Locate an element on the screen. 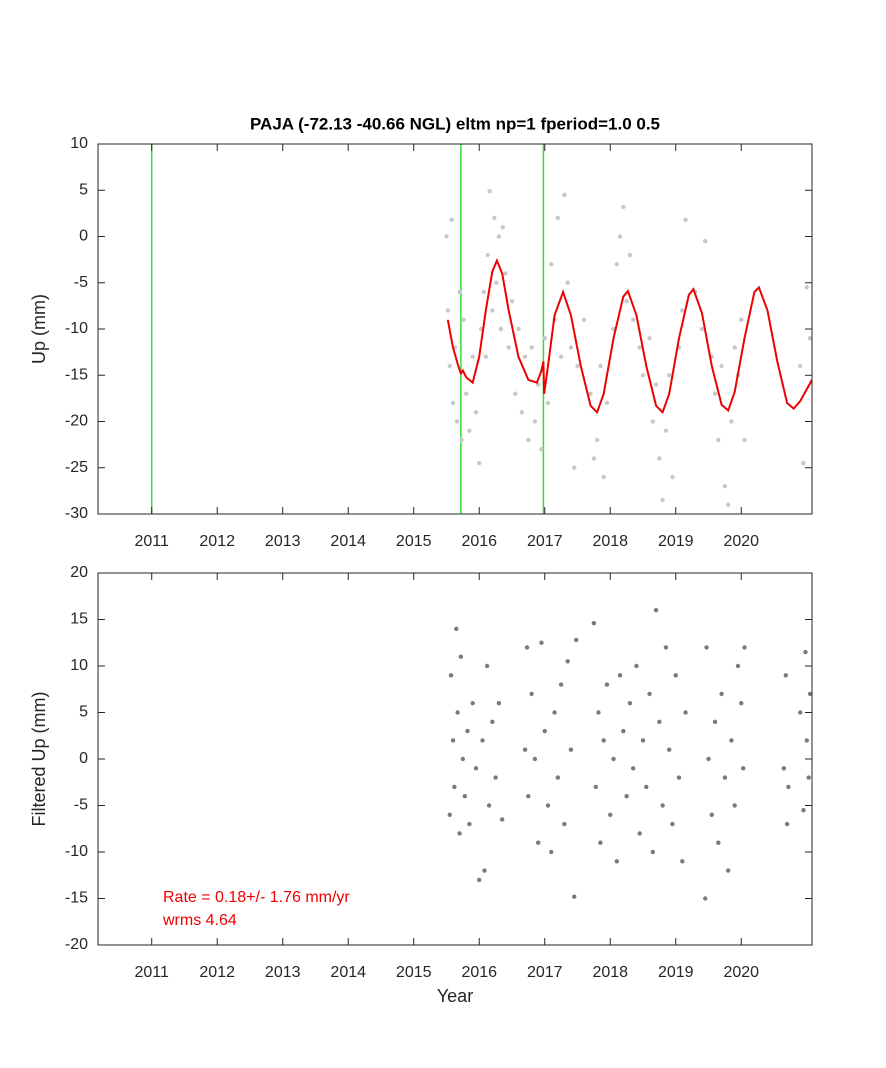  x-tick-label: 2017 is located at coordinates (545, 541).